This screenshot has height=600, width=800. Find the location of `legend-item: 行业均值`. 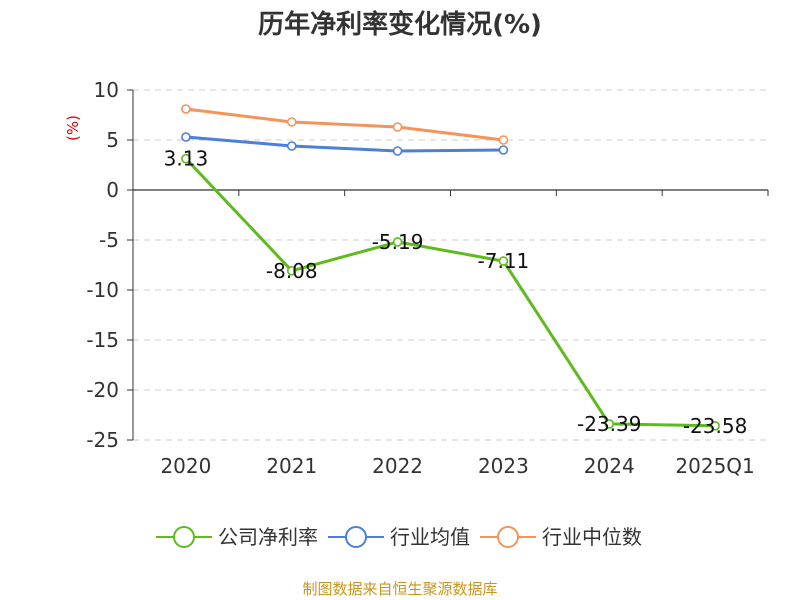

legend-item: 行业均值 is located at coordinates (399, 537).